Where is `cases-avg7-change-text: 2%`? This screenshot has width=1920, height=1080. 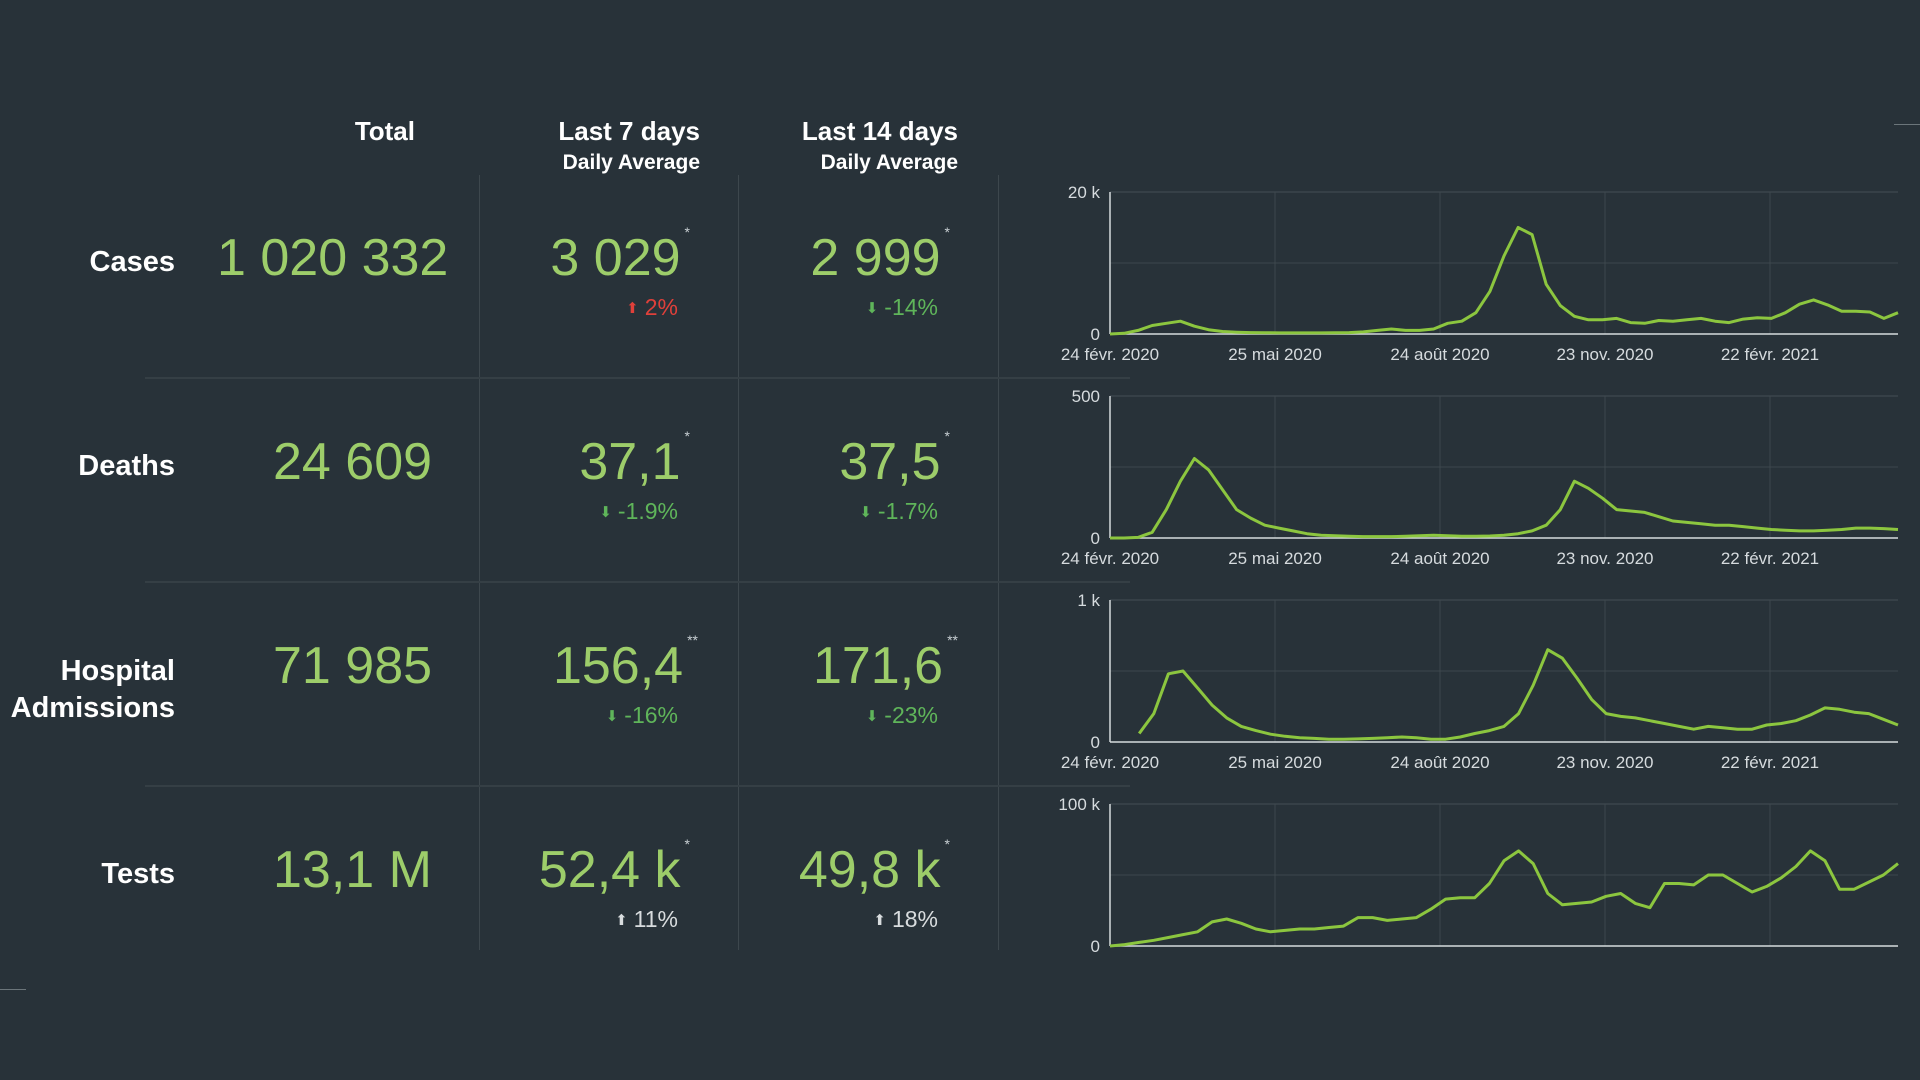 cases-avg7-change-text: 2% is located at coordinates (661, 307).